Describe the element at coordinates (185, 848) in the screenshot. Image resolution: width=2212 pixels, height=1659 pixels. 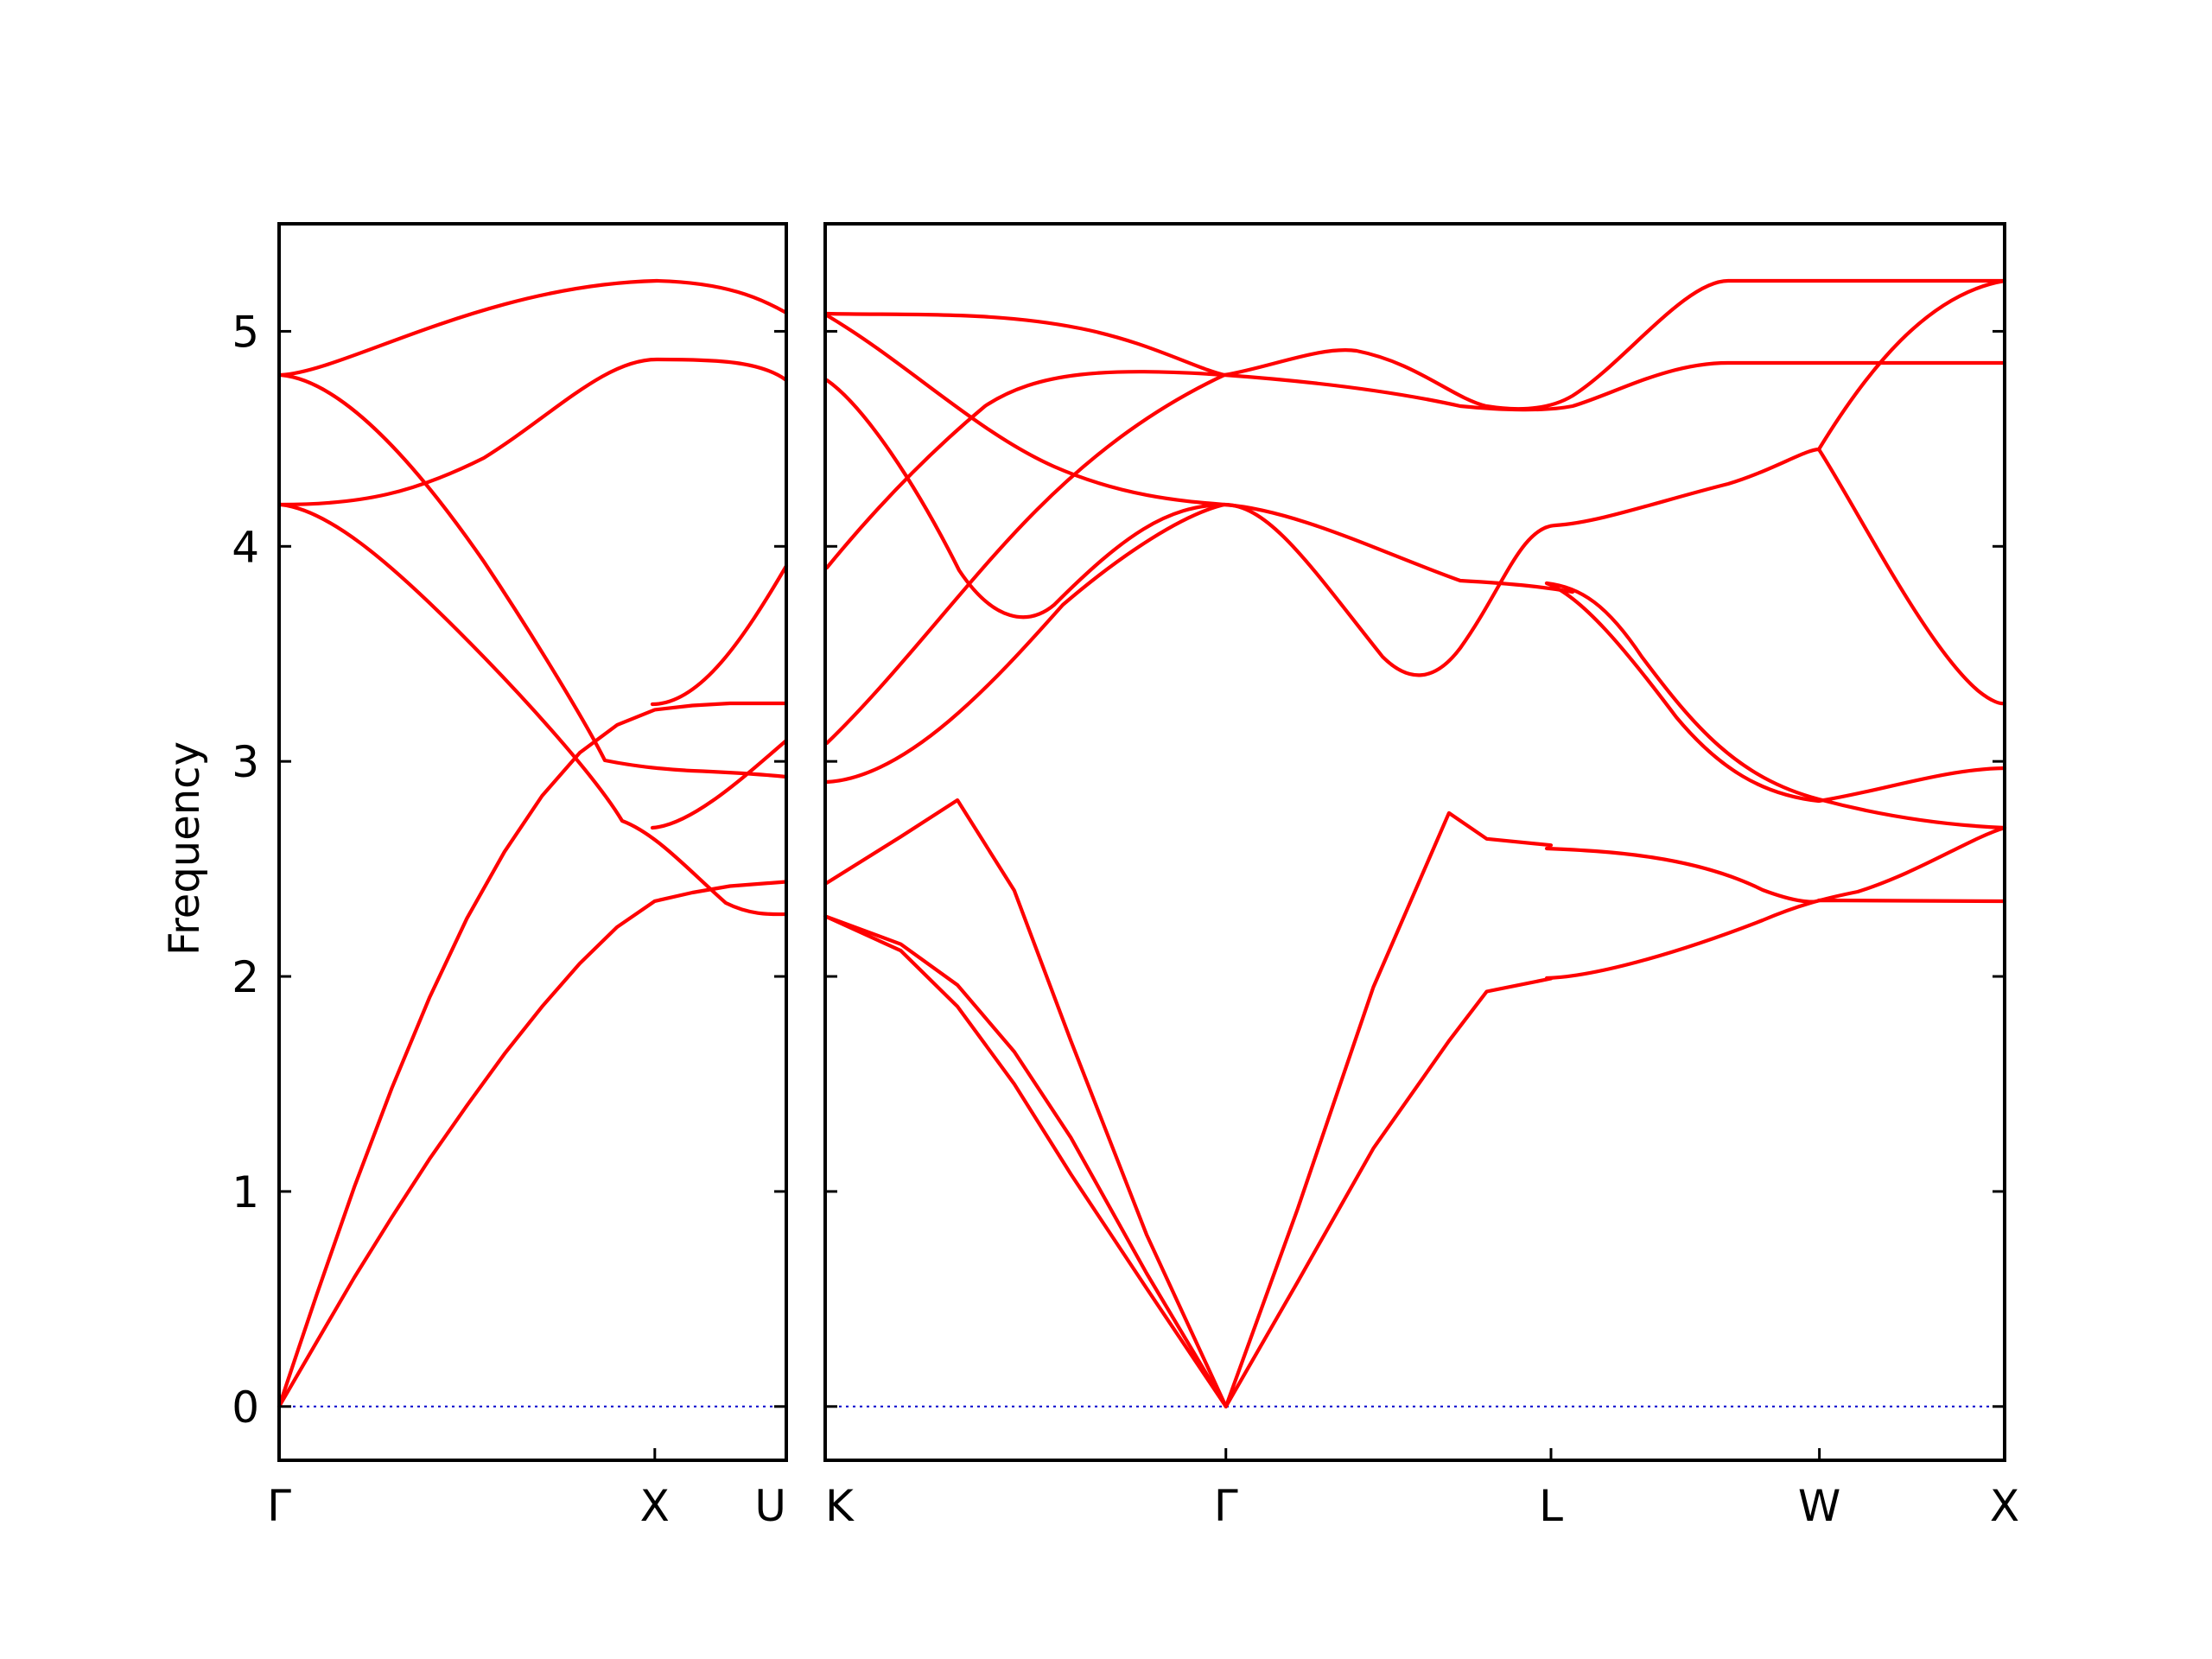
I see `y-axis-label: Frequency` at that location.